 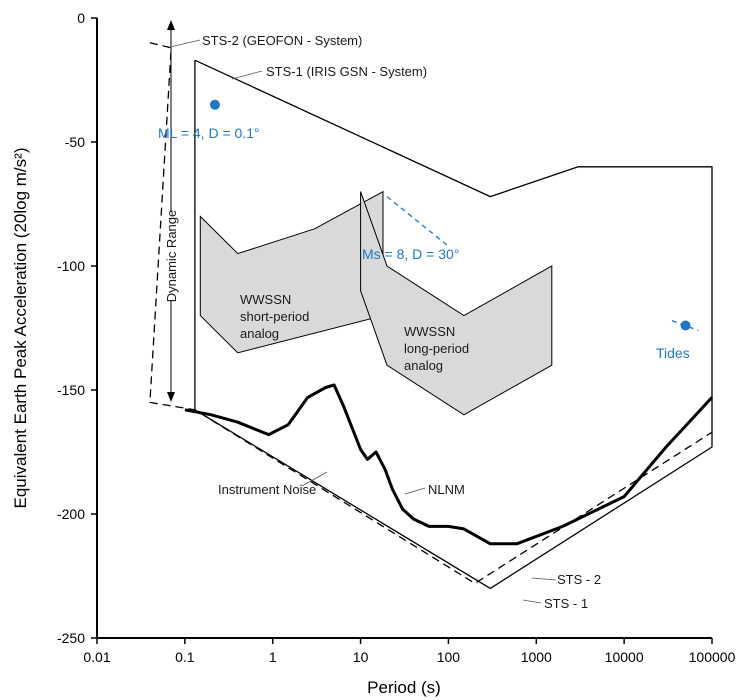 I want to click on x-tick-label: 100000, so click(x=712, y=657).